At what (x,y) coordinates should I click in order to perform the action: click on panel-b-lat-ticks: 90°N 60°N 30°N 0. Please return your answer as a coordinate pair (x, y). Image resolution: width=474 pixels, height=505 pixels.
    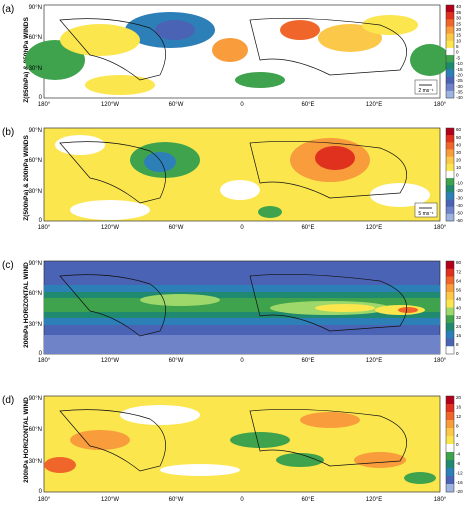
    Looking at the image, I should click on (36, 176).